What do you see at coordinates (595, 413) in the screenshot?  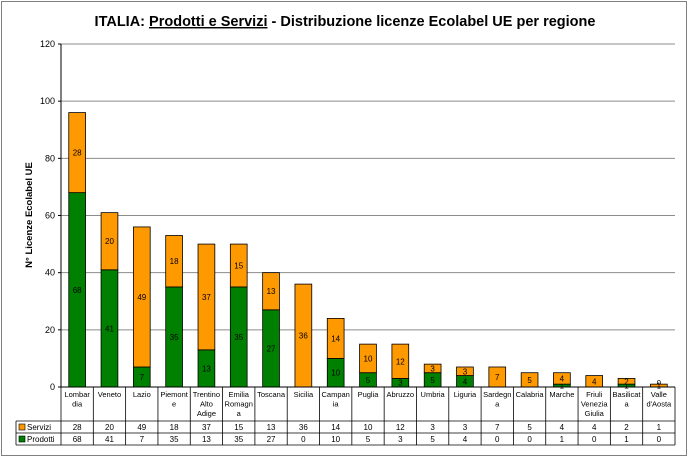 I see `x-tick-label-line: Giulia` at bounding box center [595, 413].